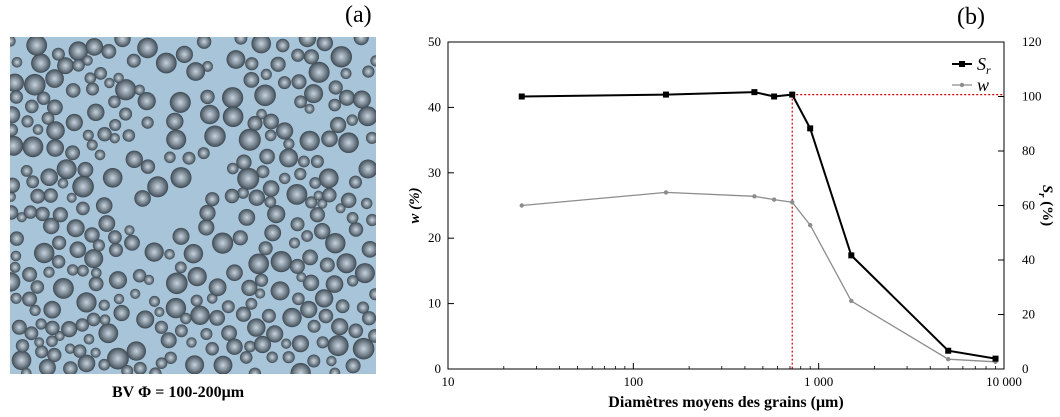  What do you see at coordinates (725, 402) in the screenshot?
I see `x-axis-label: Diamètres moyens des grains (μm)` at bounding box center [725, 402].